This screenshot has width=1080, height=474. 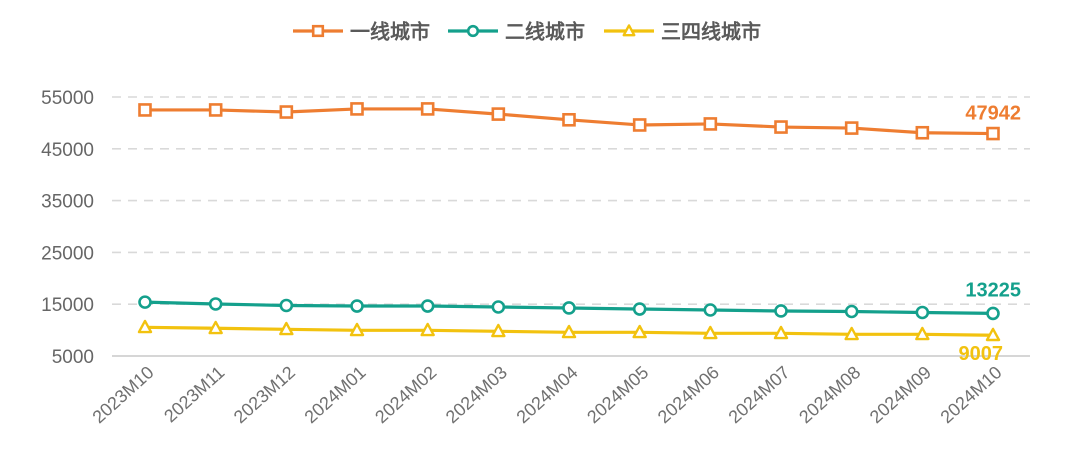 What do you see at coordinates (993, 114) in the screenshot?
I see `end-value-label: 47942` at bounding box center [993, 114].